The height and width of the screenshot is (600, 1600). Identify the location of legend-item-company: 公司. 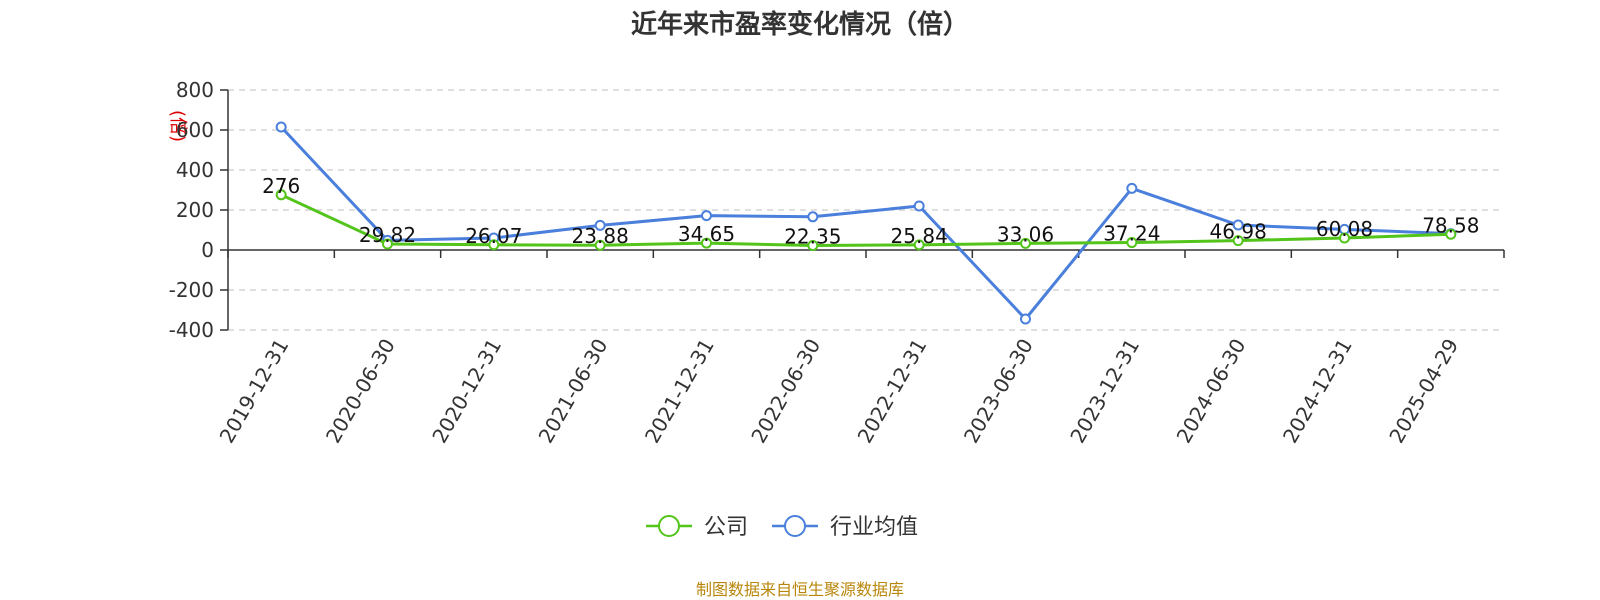
(697, 527).